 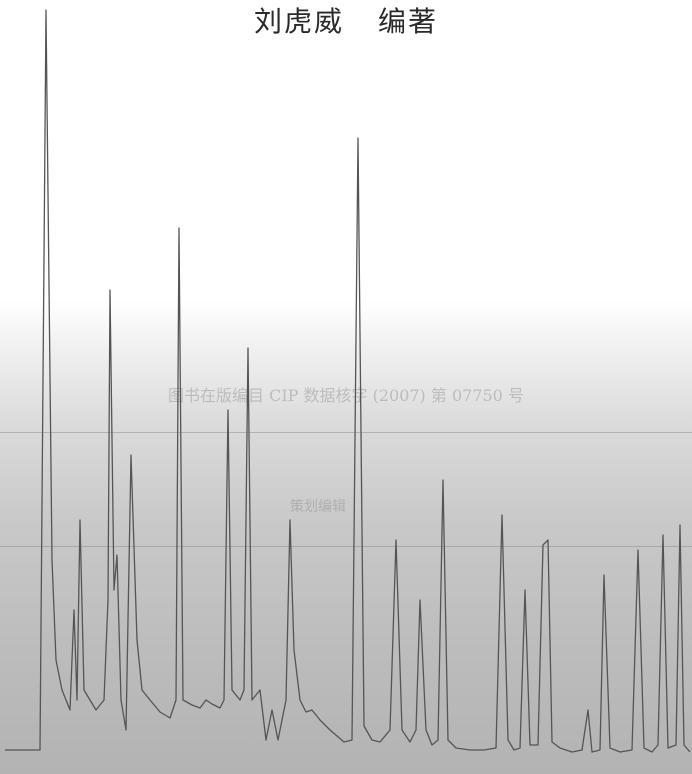 What do you see at coordinates (346, 432) in the screenshot?
I see `ghost-rule-top` at bounding box center [346, 432].